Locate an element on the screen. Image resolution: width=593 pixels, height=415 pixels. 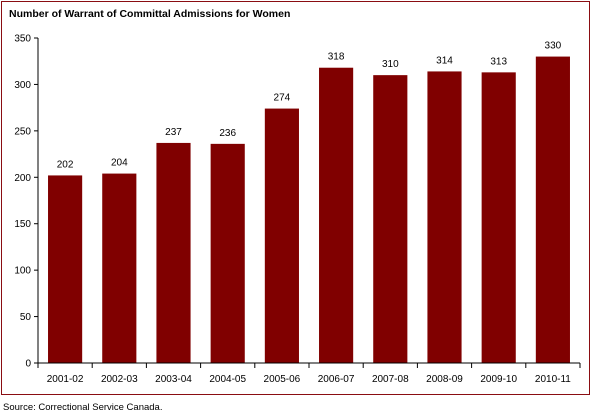
y-tick-label: 50 is located at coordinates (26, 317).